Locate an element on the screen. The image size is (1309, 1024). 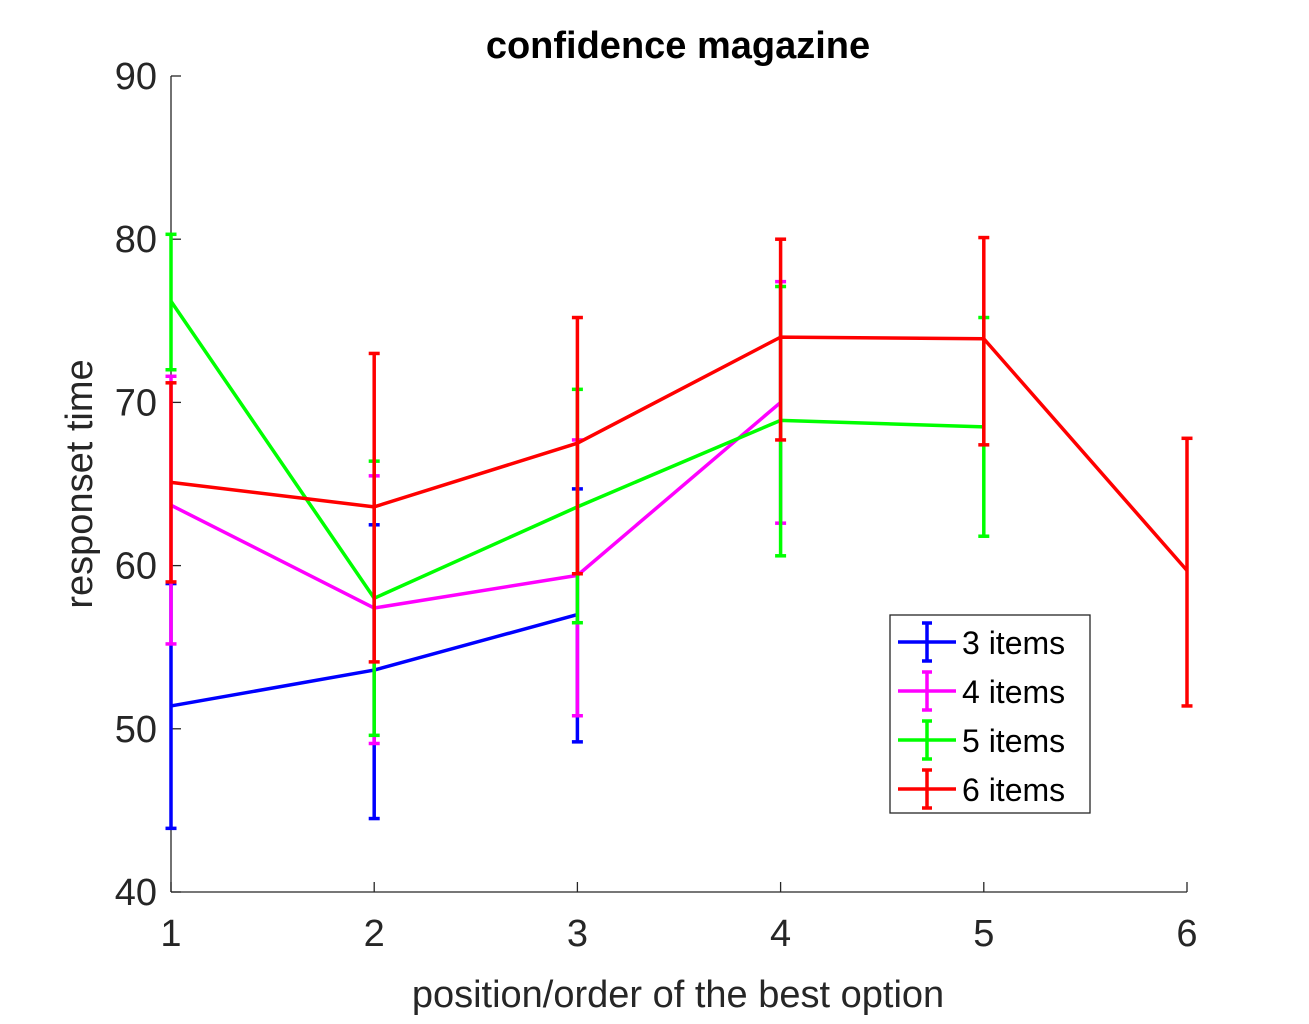
legend-entry: 4 items is located at coordinates (981, 691).